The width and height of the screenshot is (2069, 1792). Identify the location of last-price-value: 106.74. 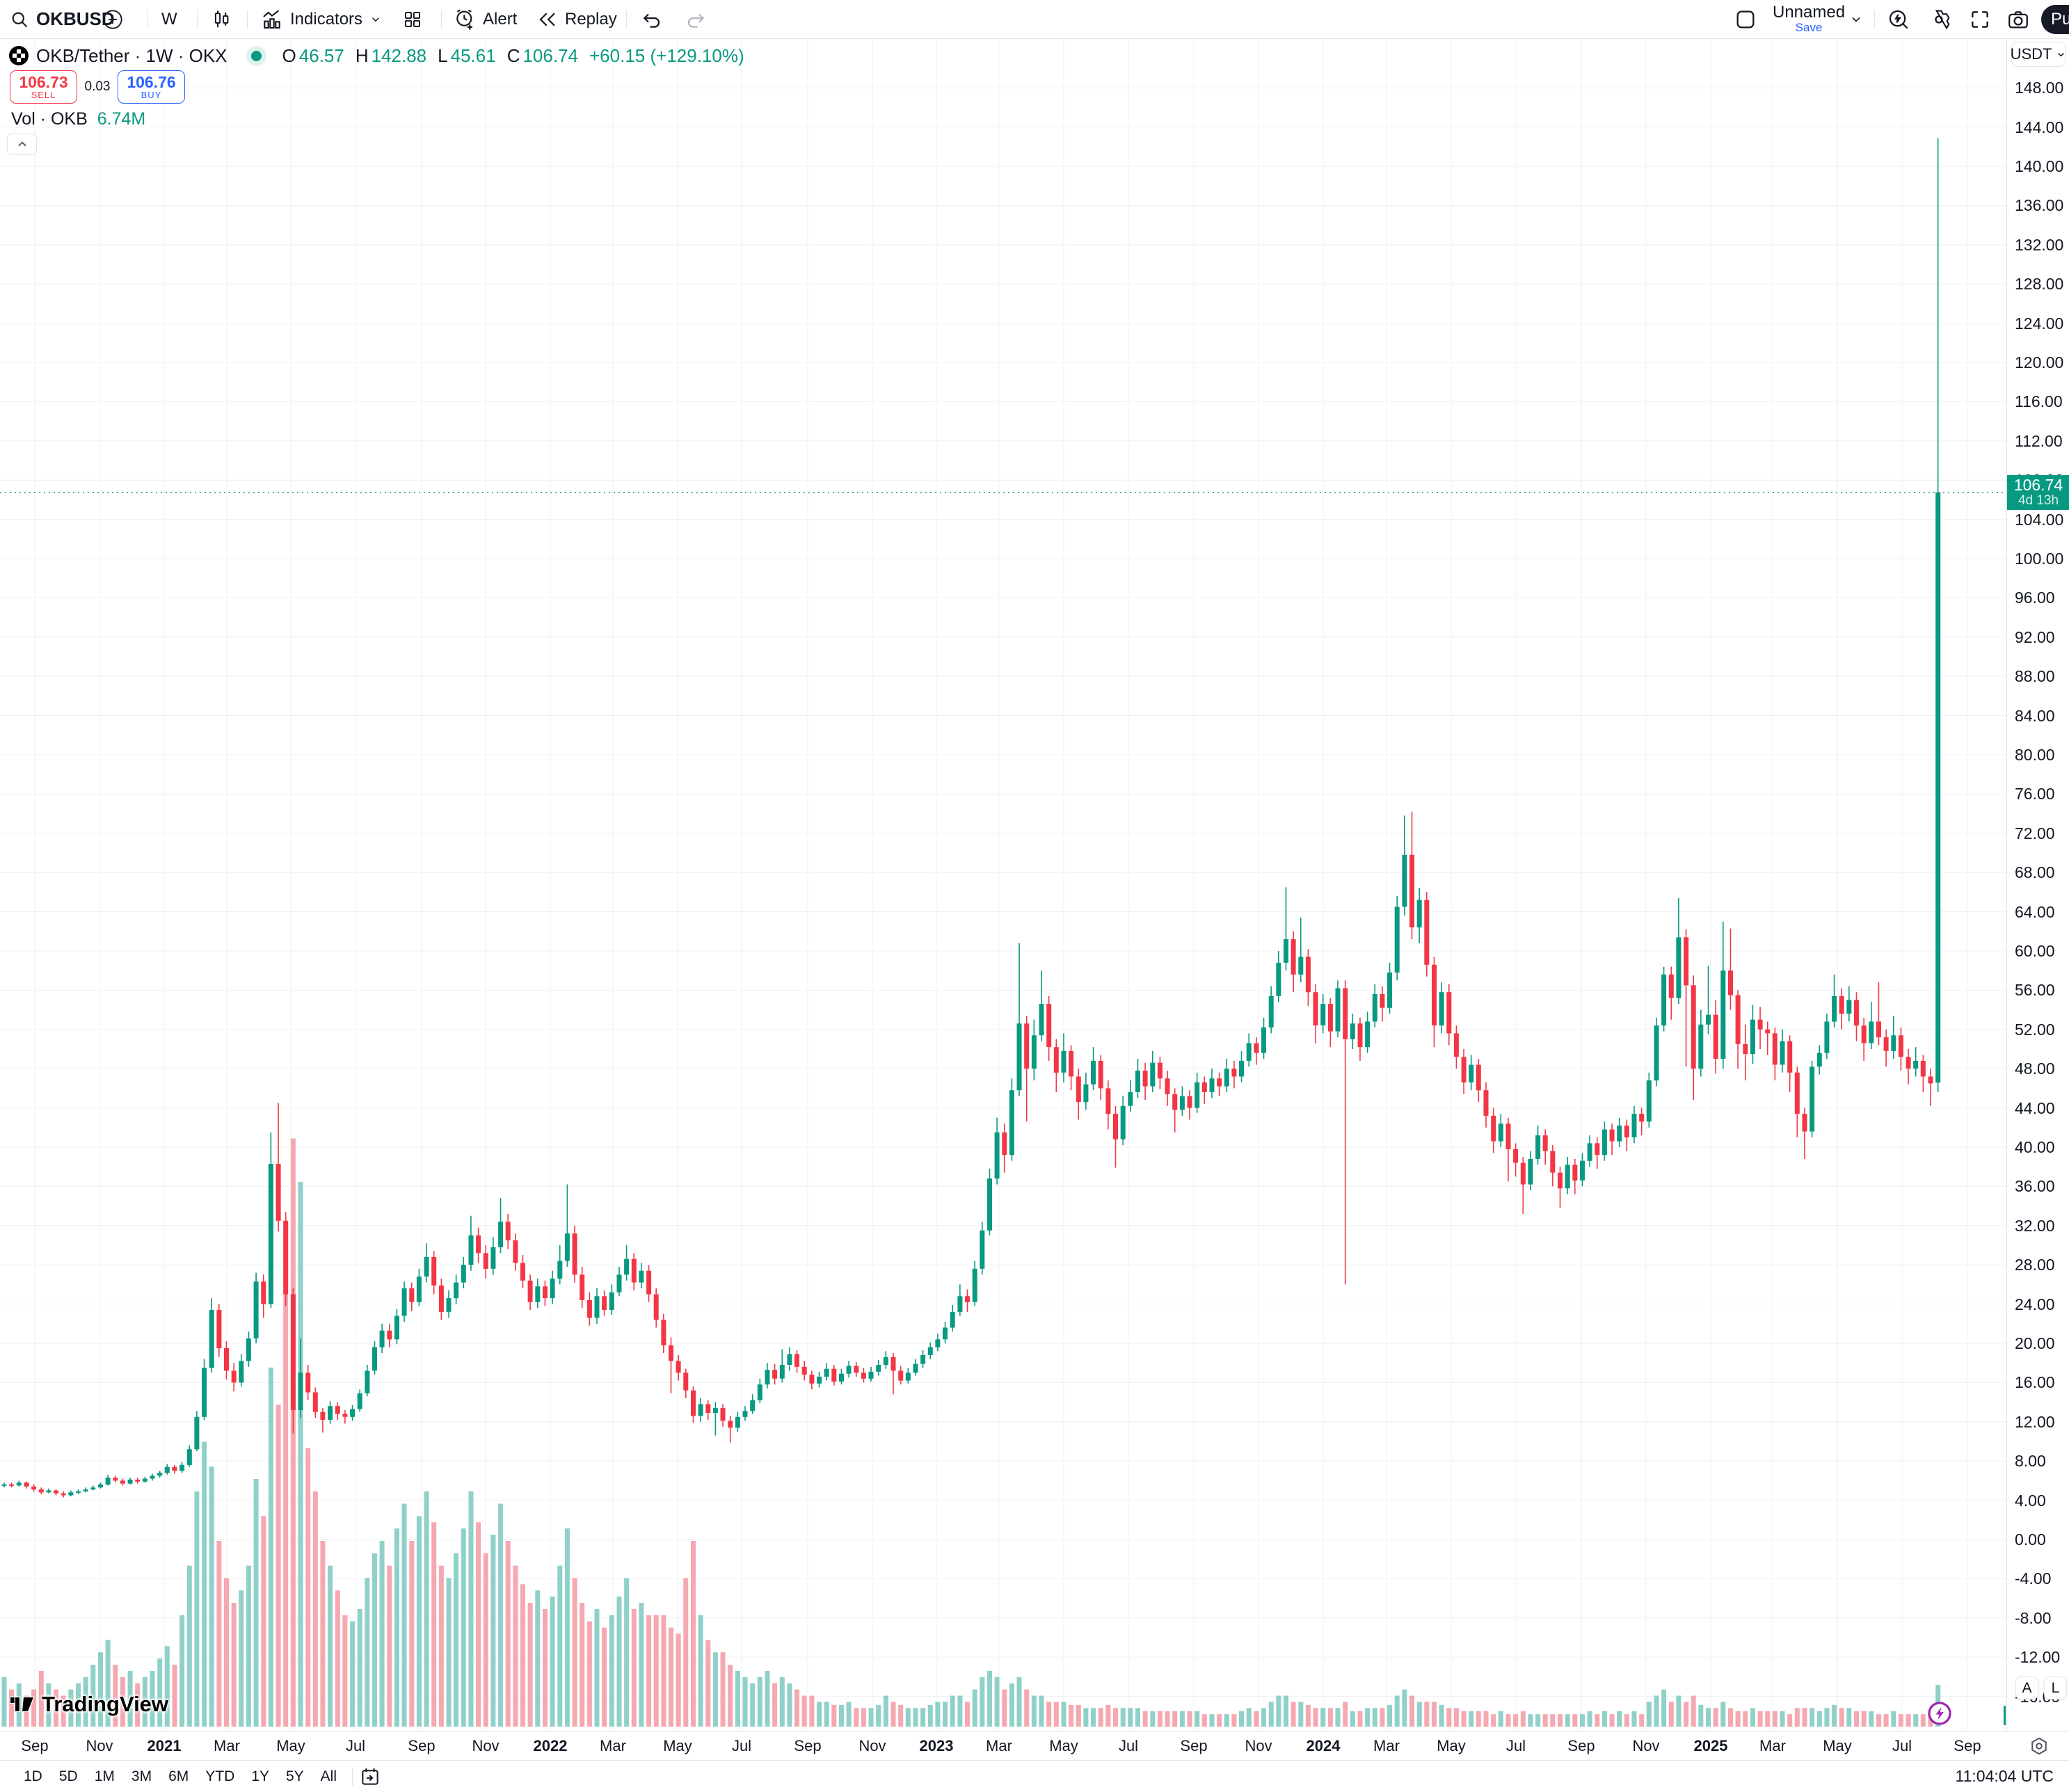
(2038, 484).